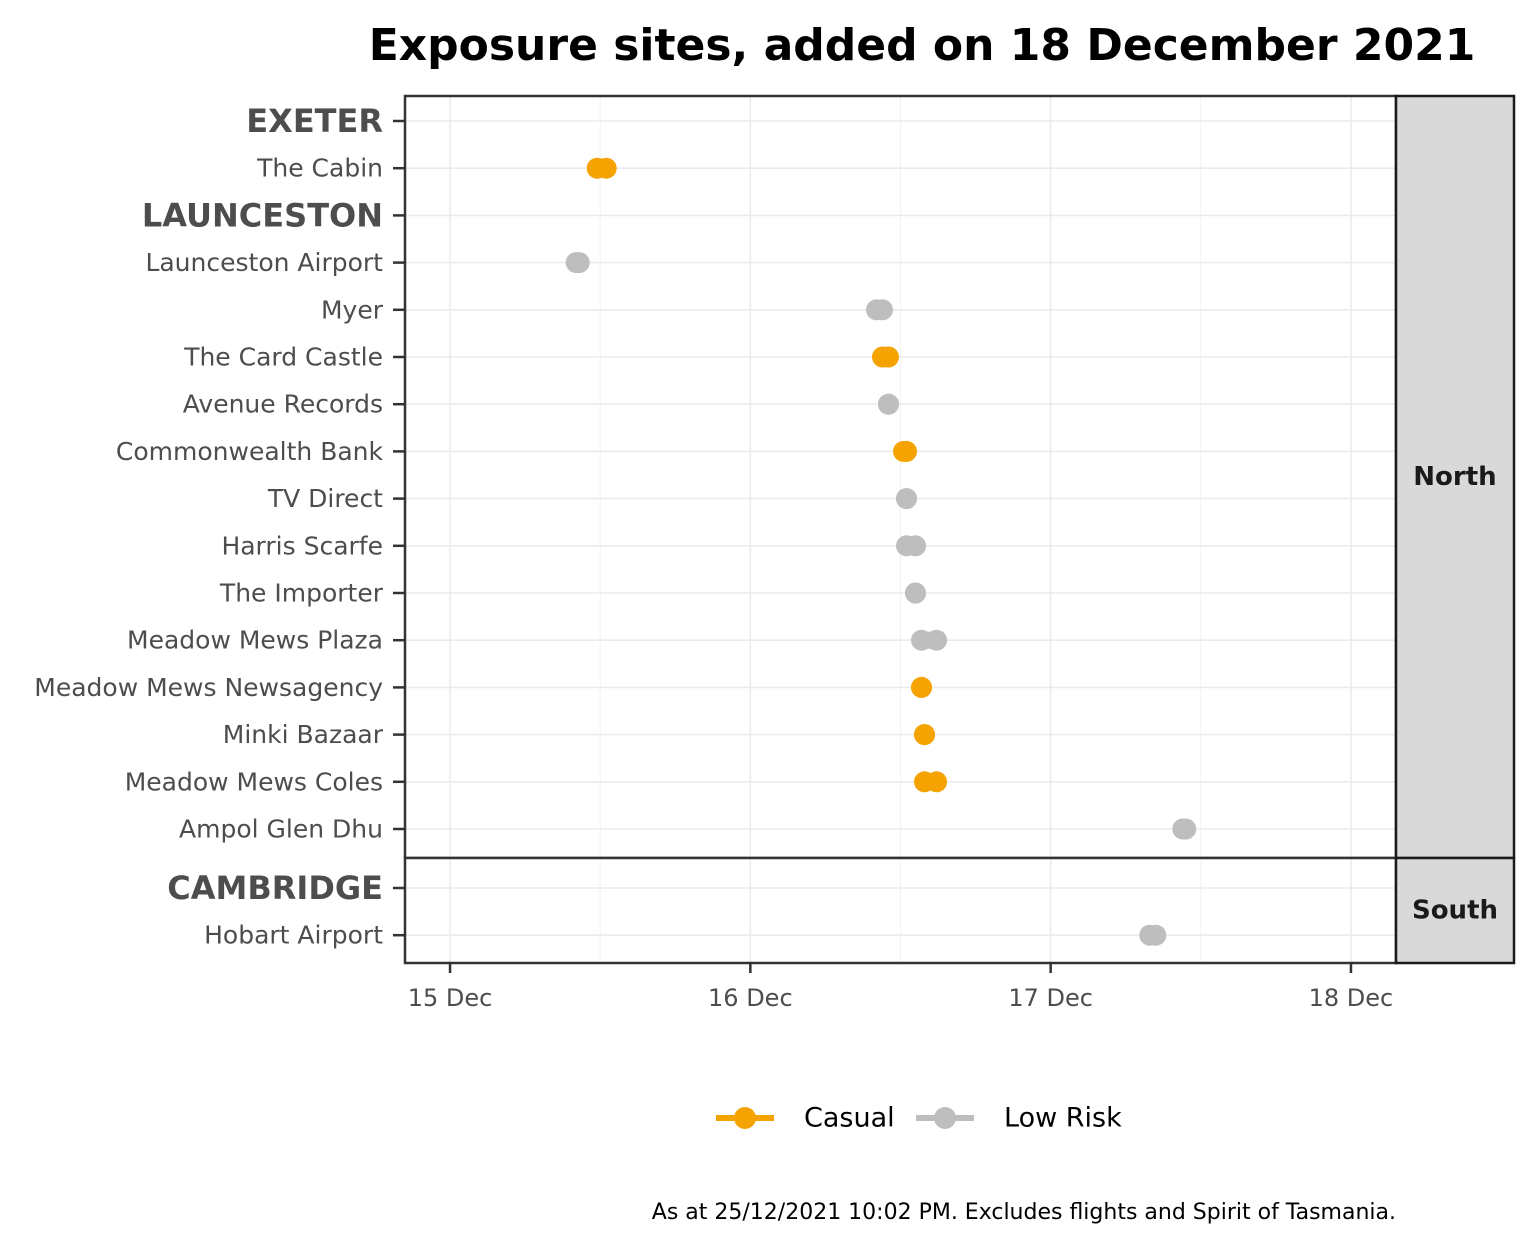 The height and width of the screenshot is (1247, 1537). I want to click on site-label: The Card Castle, so click(283, 357).